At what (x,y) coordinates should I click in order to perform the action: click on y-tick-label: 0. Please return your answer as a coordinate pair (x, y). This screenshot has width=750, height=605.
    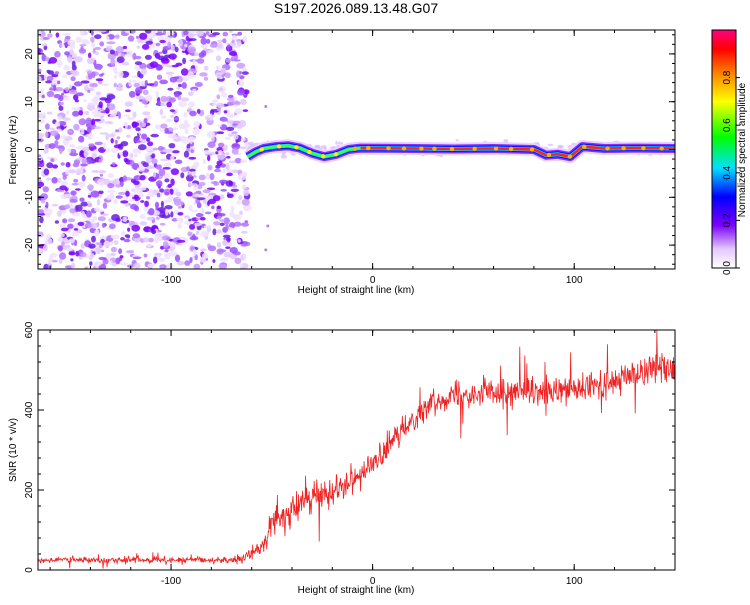
    Looking at the image, I should click on (29, 149).